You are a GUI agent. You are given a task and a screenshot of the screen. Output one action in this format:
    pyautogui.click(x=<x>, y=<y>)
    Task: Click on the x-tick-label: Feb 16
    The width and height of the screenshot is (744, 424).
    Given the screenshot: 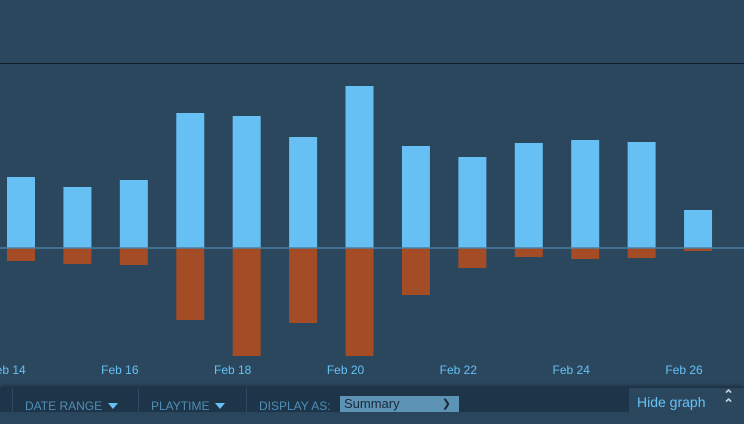 What is the action you would take?
    pyautogui.click(x=120, y=370)
    